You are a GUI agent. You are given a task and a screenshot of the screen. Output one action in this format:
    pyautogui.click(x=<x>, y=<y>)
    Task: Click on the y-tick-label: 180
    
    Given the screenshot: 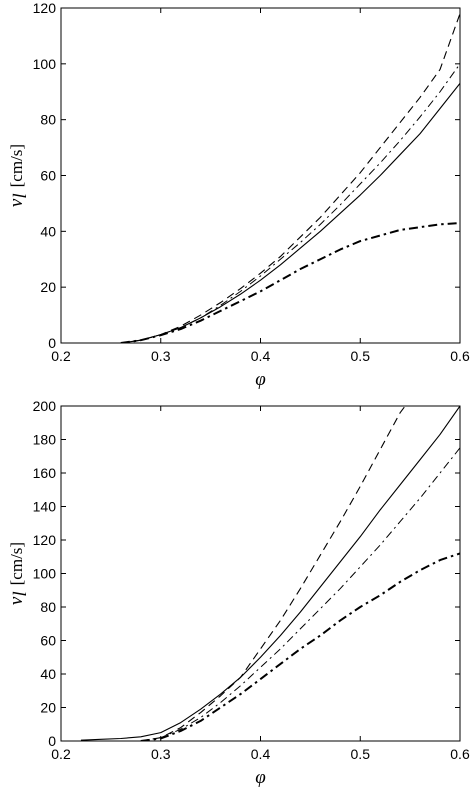 What is the action you would take?
    pyautogui.click(x=45, y=440)
    